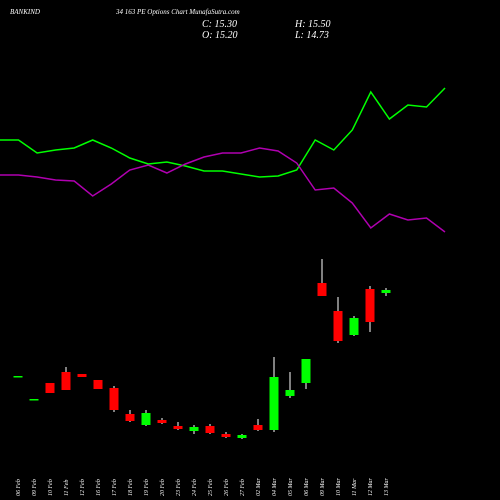  What do you see at coordinates (131, 487) in the screenshot?
I see `x-tick-label: 18 Feb` at bounding box center [131, 487].